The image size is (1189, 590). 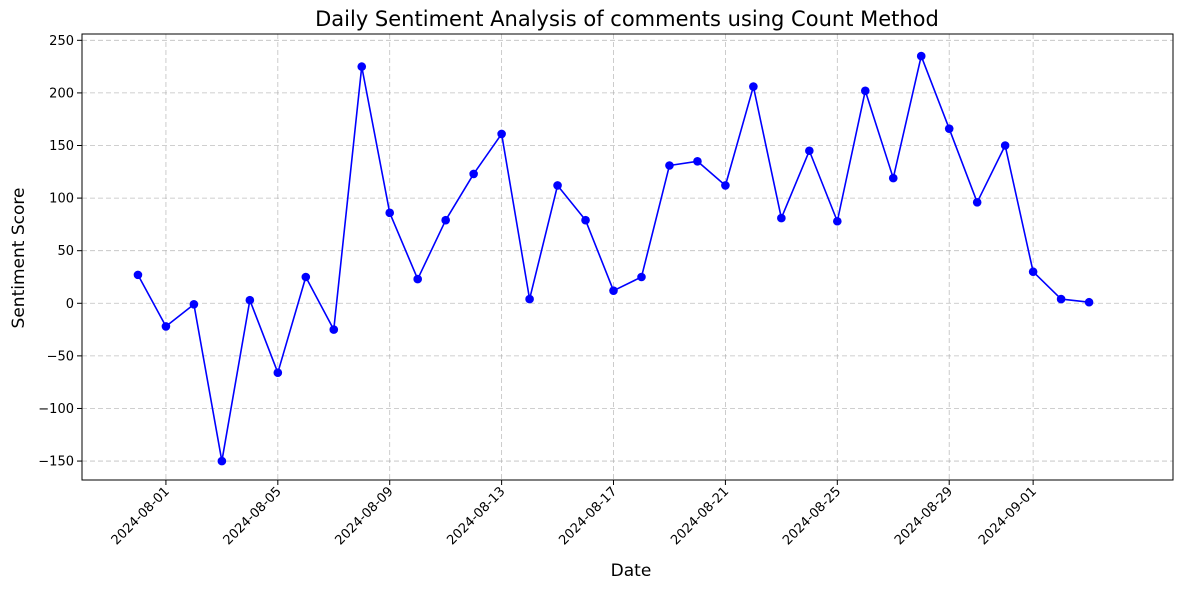 I want to click on y-tick-label: −100, so click(x=56, y=409).